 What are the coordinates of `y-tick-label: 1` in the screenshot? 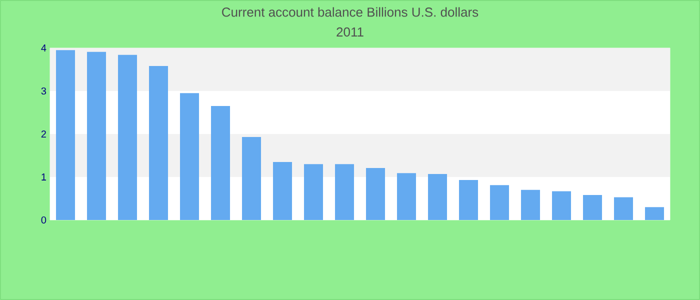 It's located at (44, 177).